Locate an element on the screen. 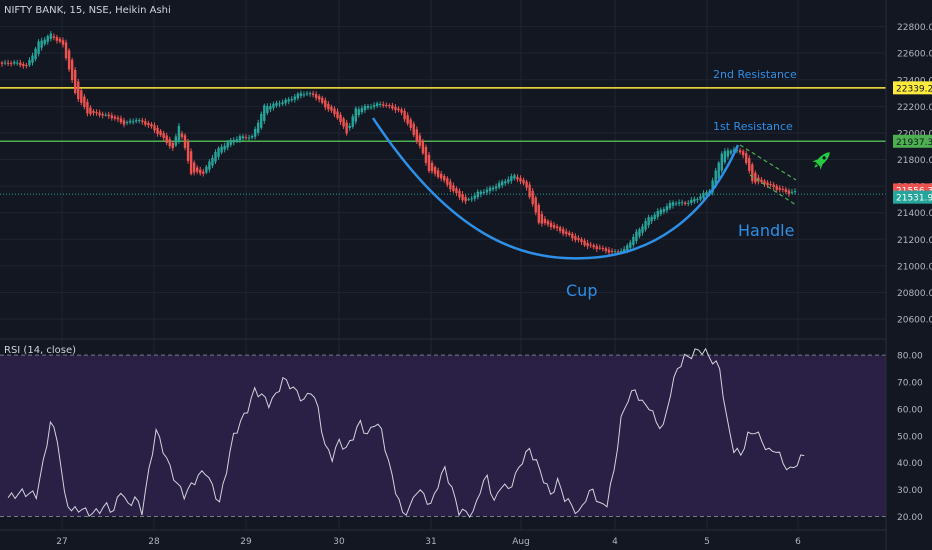 This screenshot has height=550, width=932. price-tick-label: 22600.00 is located at coordinates (914, 55).